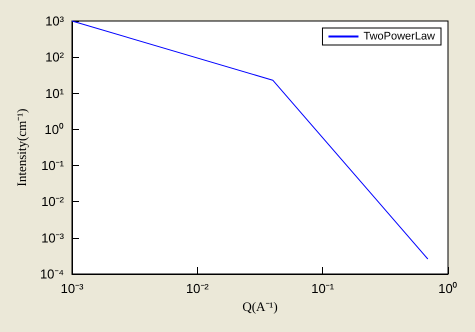 The image size is (475, 332). What do you see at coordinates (54, 129) in the screenshot?
I see `y-tick-label: 10⁰` at bounding box center [54, 129].